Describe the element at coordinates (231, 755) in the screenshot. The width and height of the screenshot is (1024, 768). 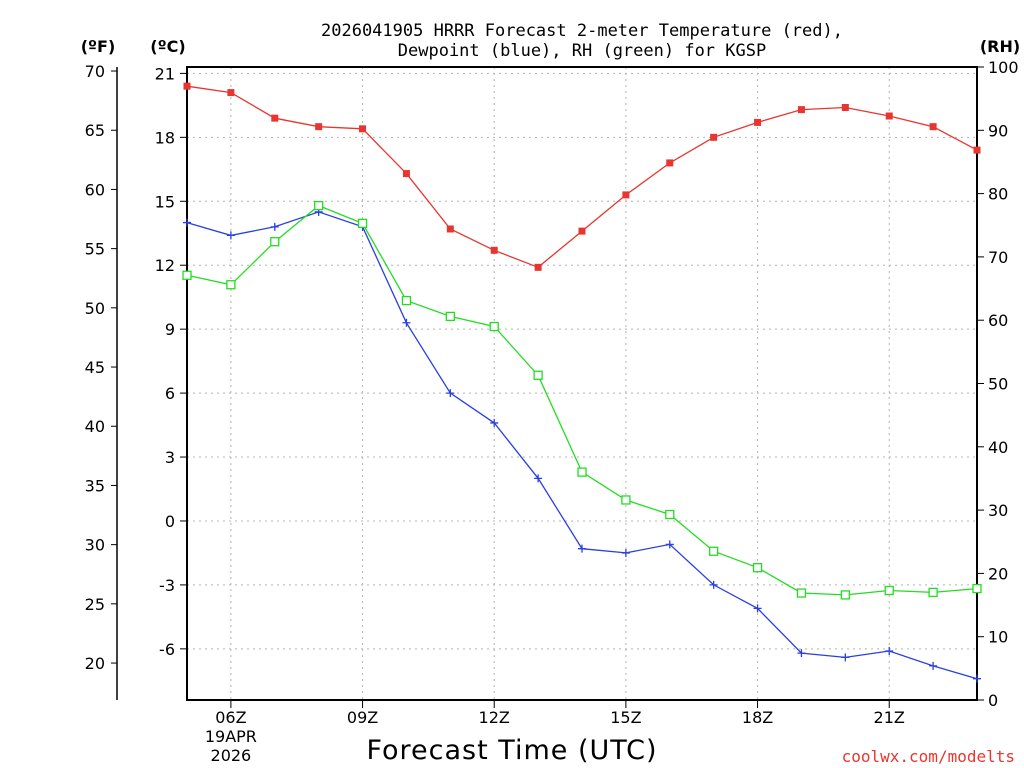
I see `x-year-label: 2026` at that location.